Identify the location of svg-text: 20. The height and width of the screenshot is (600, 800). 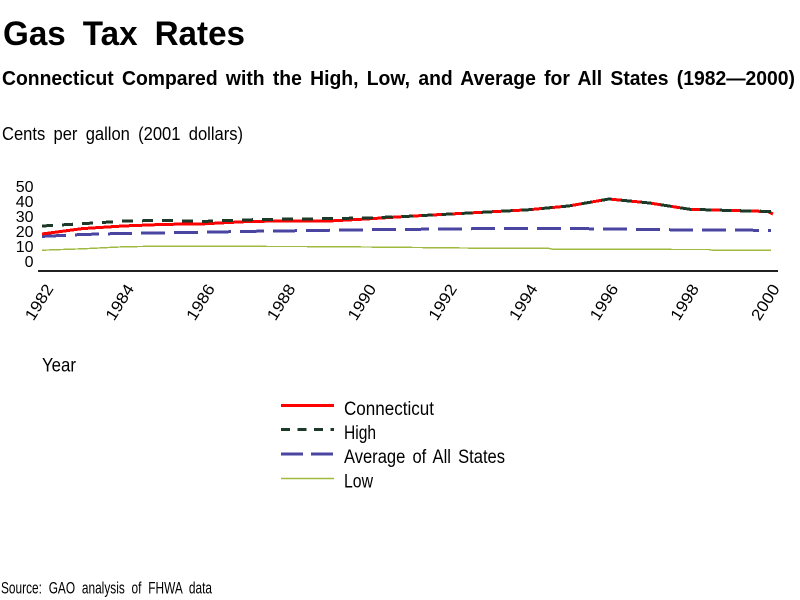
(25, 232).